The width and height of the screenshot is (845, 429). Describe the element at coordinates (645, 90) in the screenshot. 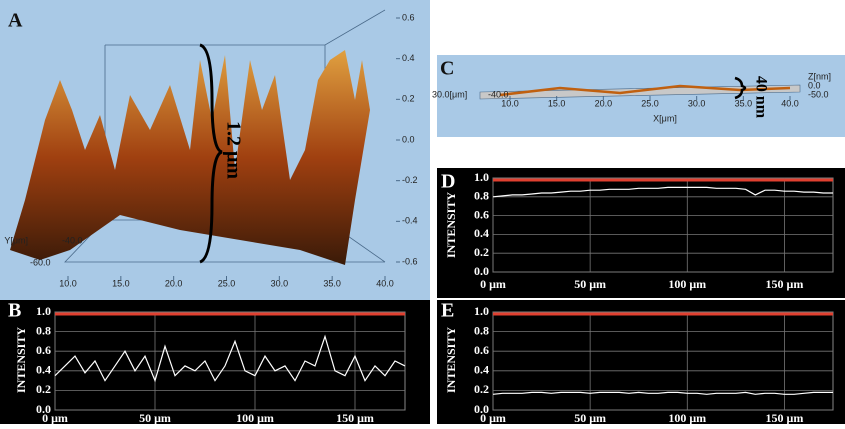

I see `surface-c` at that location.